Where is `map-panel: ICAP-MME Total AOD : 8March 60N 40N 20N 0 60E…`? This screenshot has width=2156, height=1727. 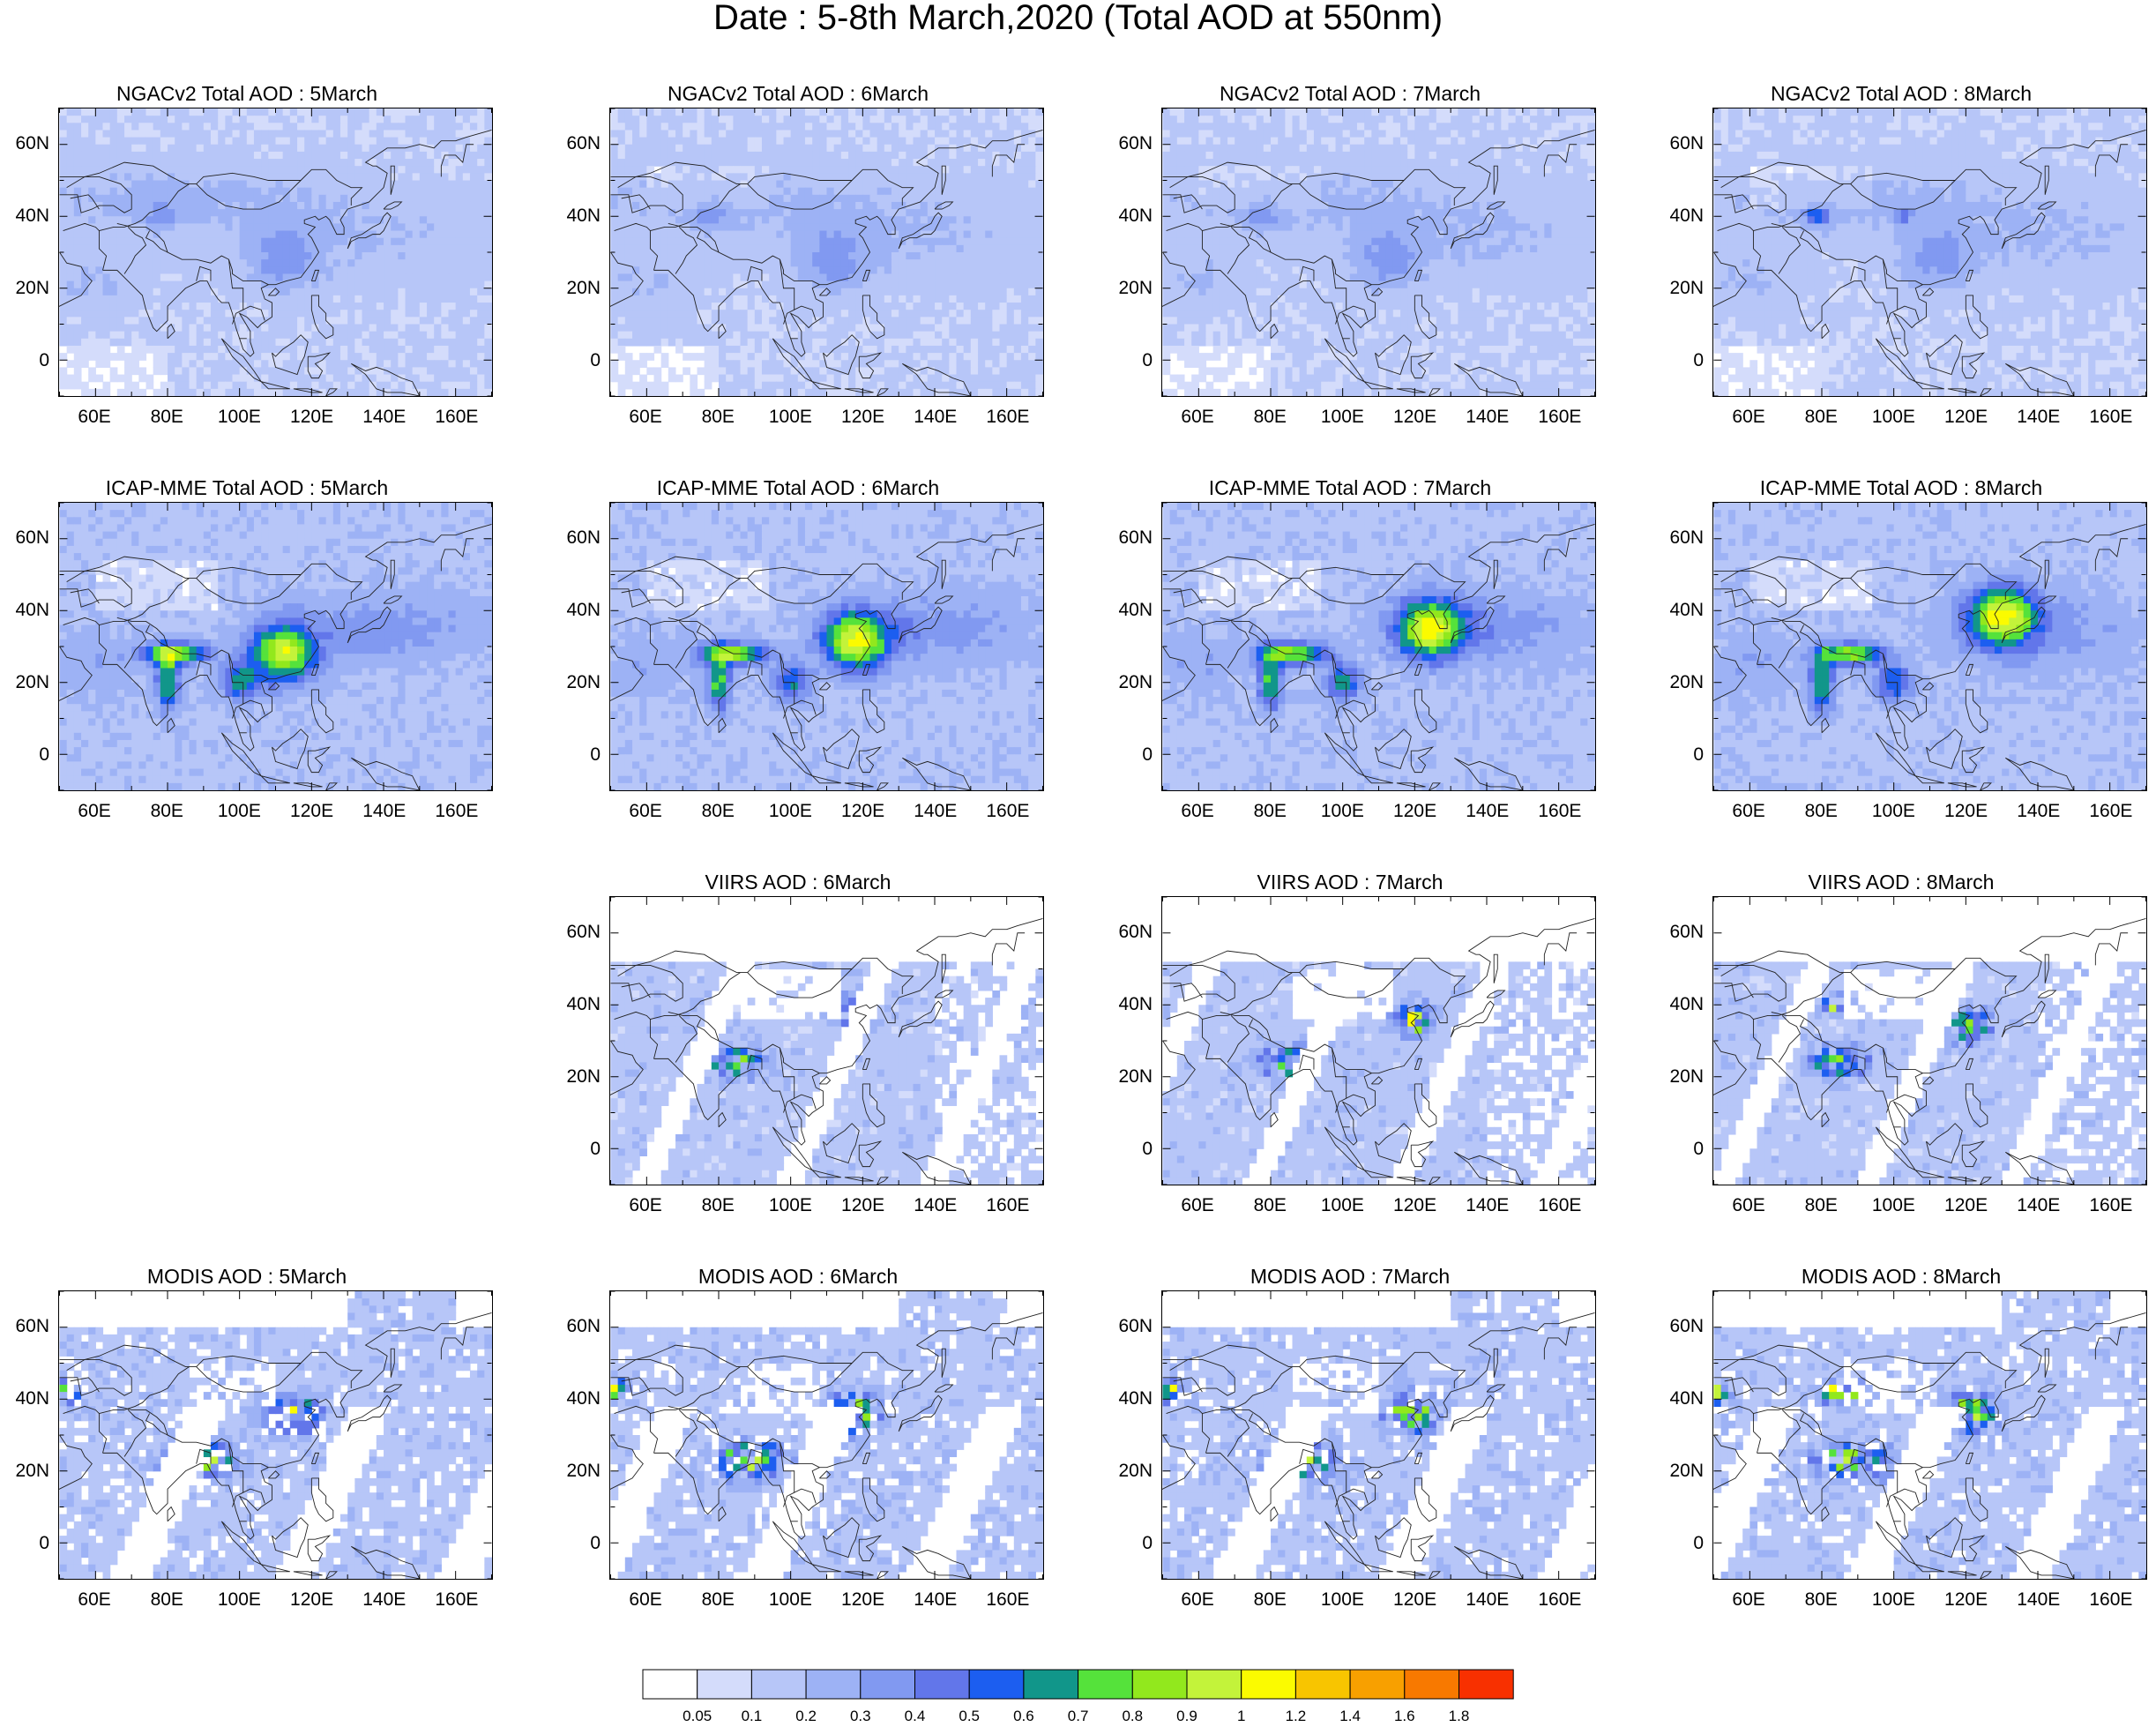 map-panel: ICAP-MME Total AOD : 8March 60N 40N 20N 0 60E… is located at coordinates (1901, 660).